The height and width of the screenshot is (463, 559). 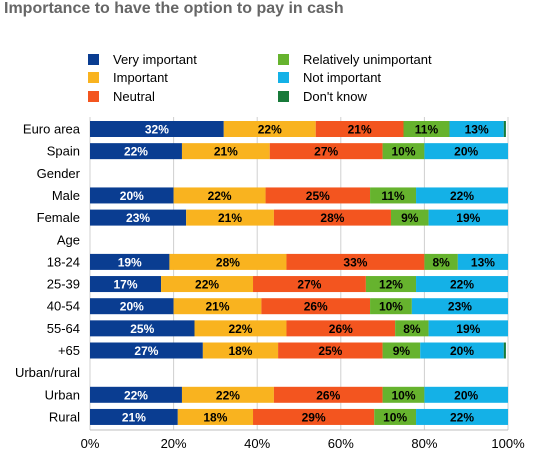 I want to click on bar-55-64-very-important, so click(x=142, y=328).